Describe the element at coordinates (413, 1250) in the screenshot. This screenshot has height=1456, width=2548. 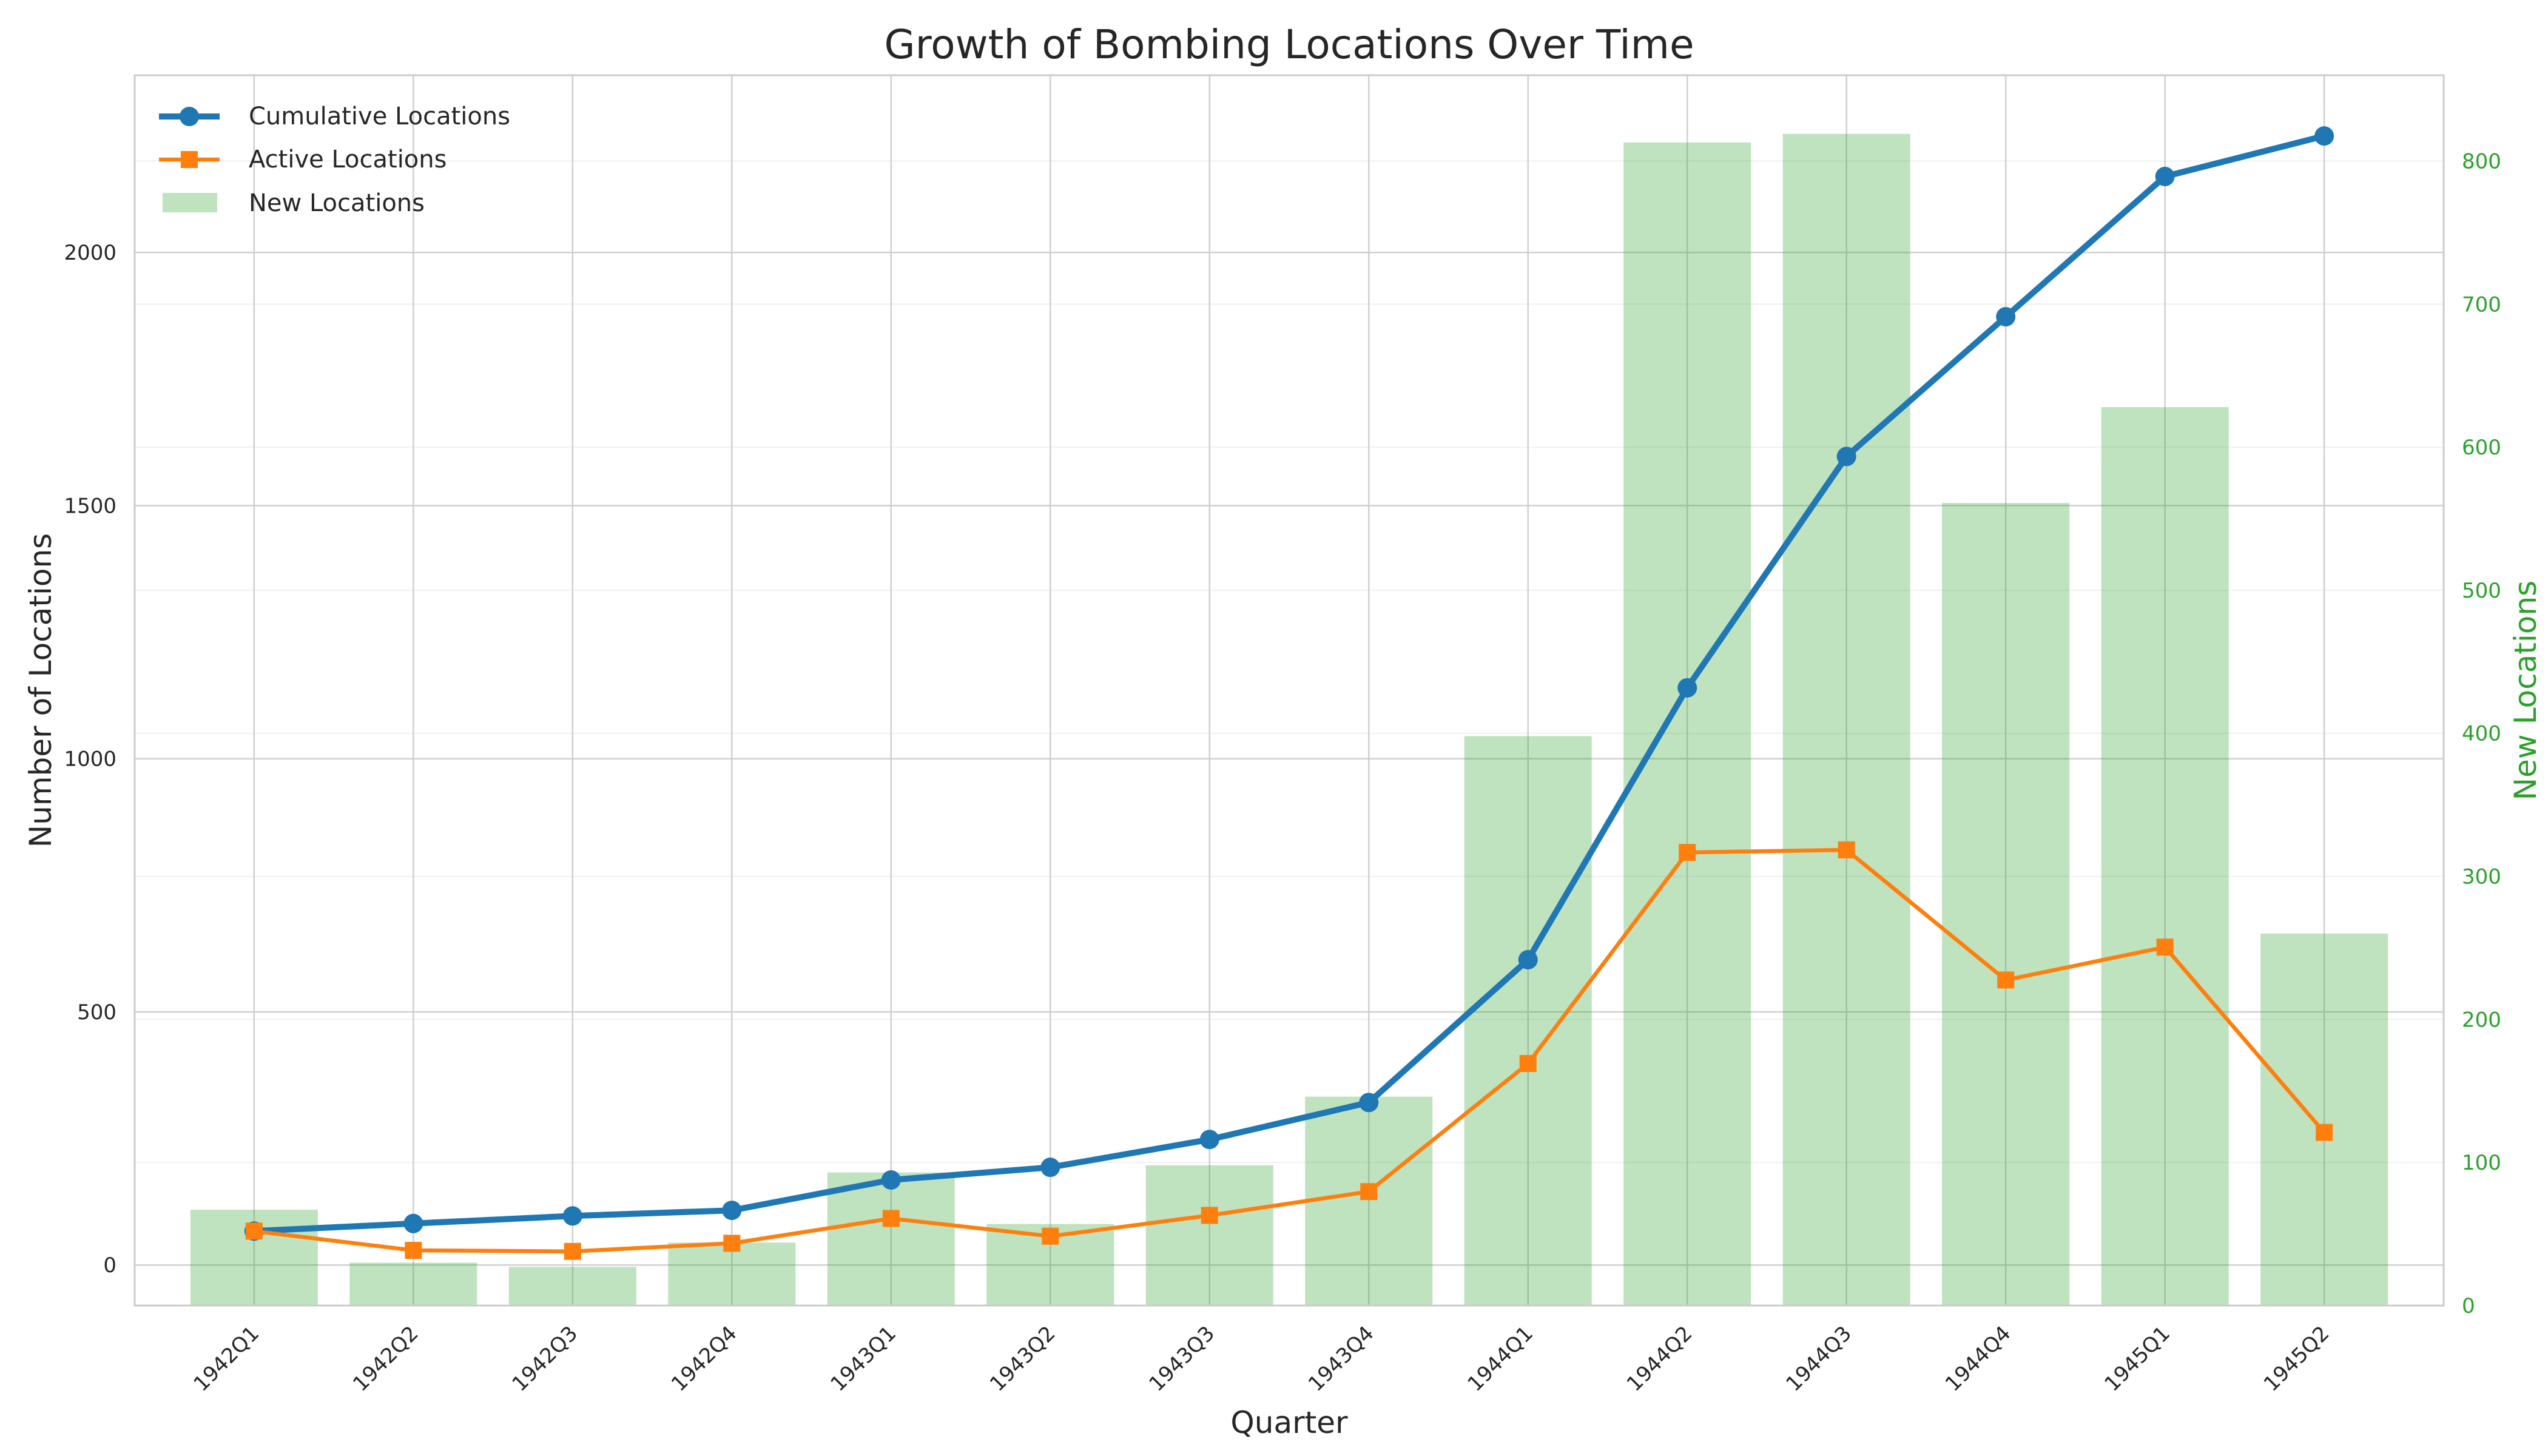
I see `point-active-1942Q2` at that location.